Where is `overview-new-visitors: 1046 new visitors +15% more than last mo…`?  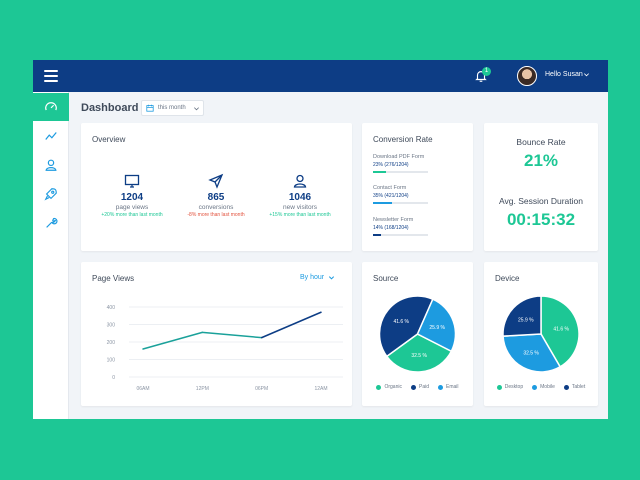
overview-new-visitors: 1046 new visitors +15% more than last mo… is located at coordinates (300, 195).